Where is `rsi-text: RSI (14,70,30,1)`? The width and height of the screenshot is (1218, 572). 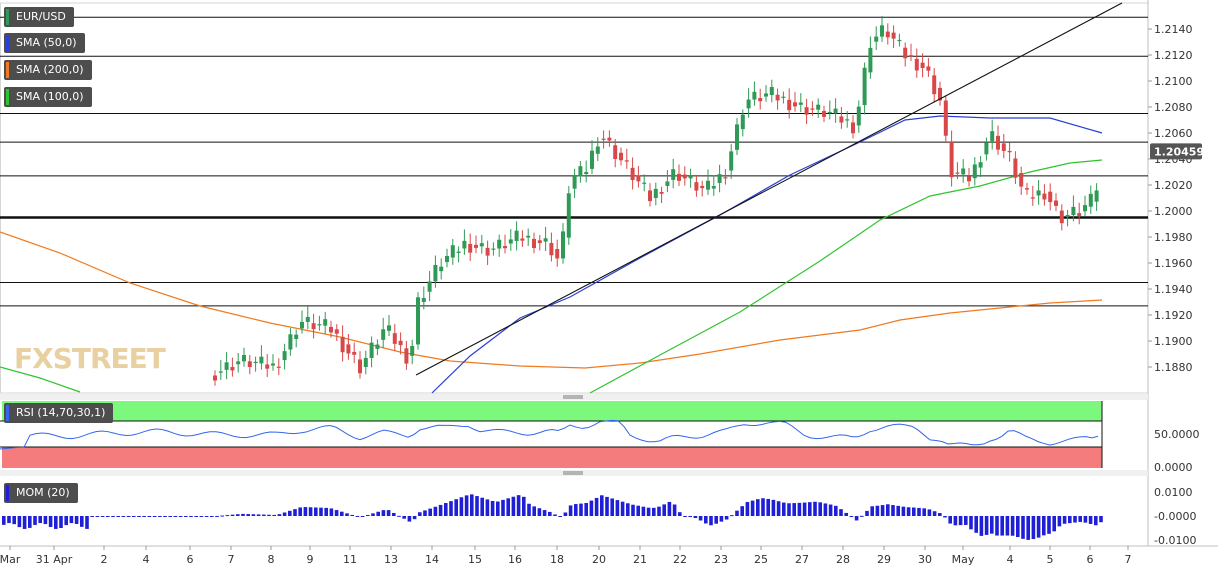
rsi-text: RSI (14,70,30,1) is located at coordinates (61, 412).